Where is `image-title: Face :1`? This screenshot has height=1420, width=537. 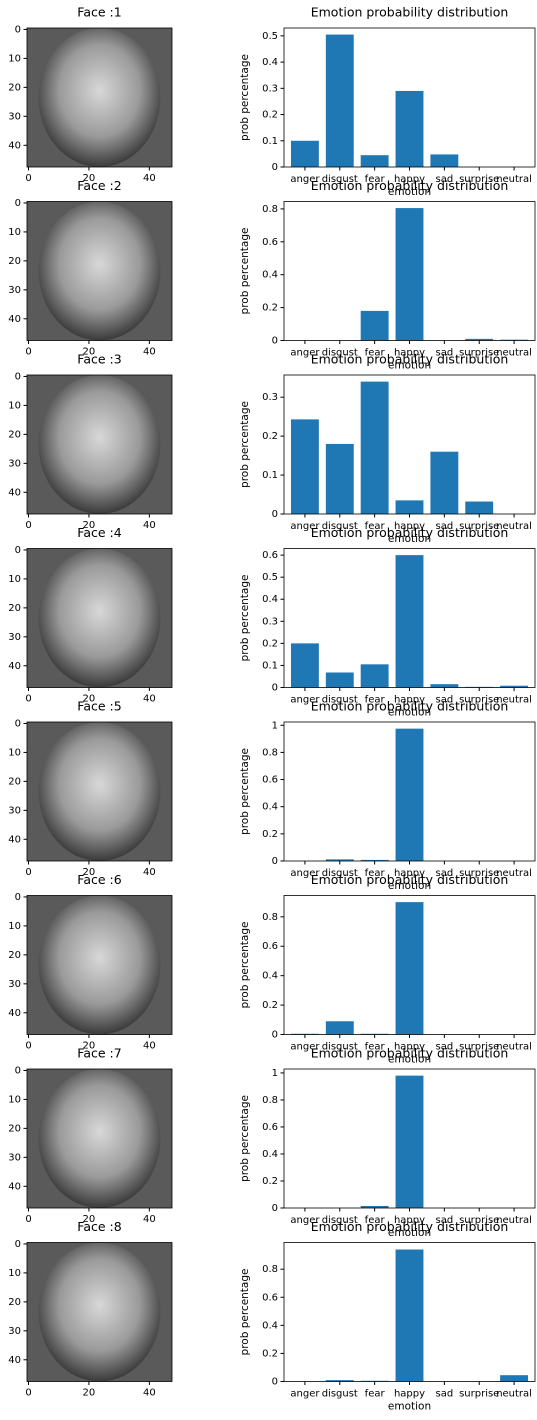
image-title: Face :1 is located at coordinates (99, 12).